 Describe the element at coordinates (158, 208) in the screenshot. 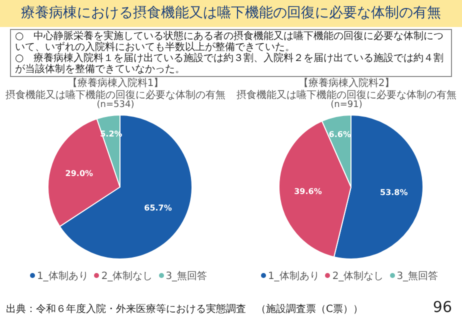

I see `data-label: 65.7%` at that location.